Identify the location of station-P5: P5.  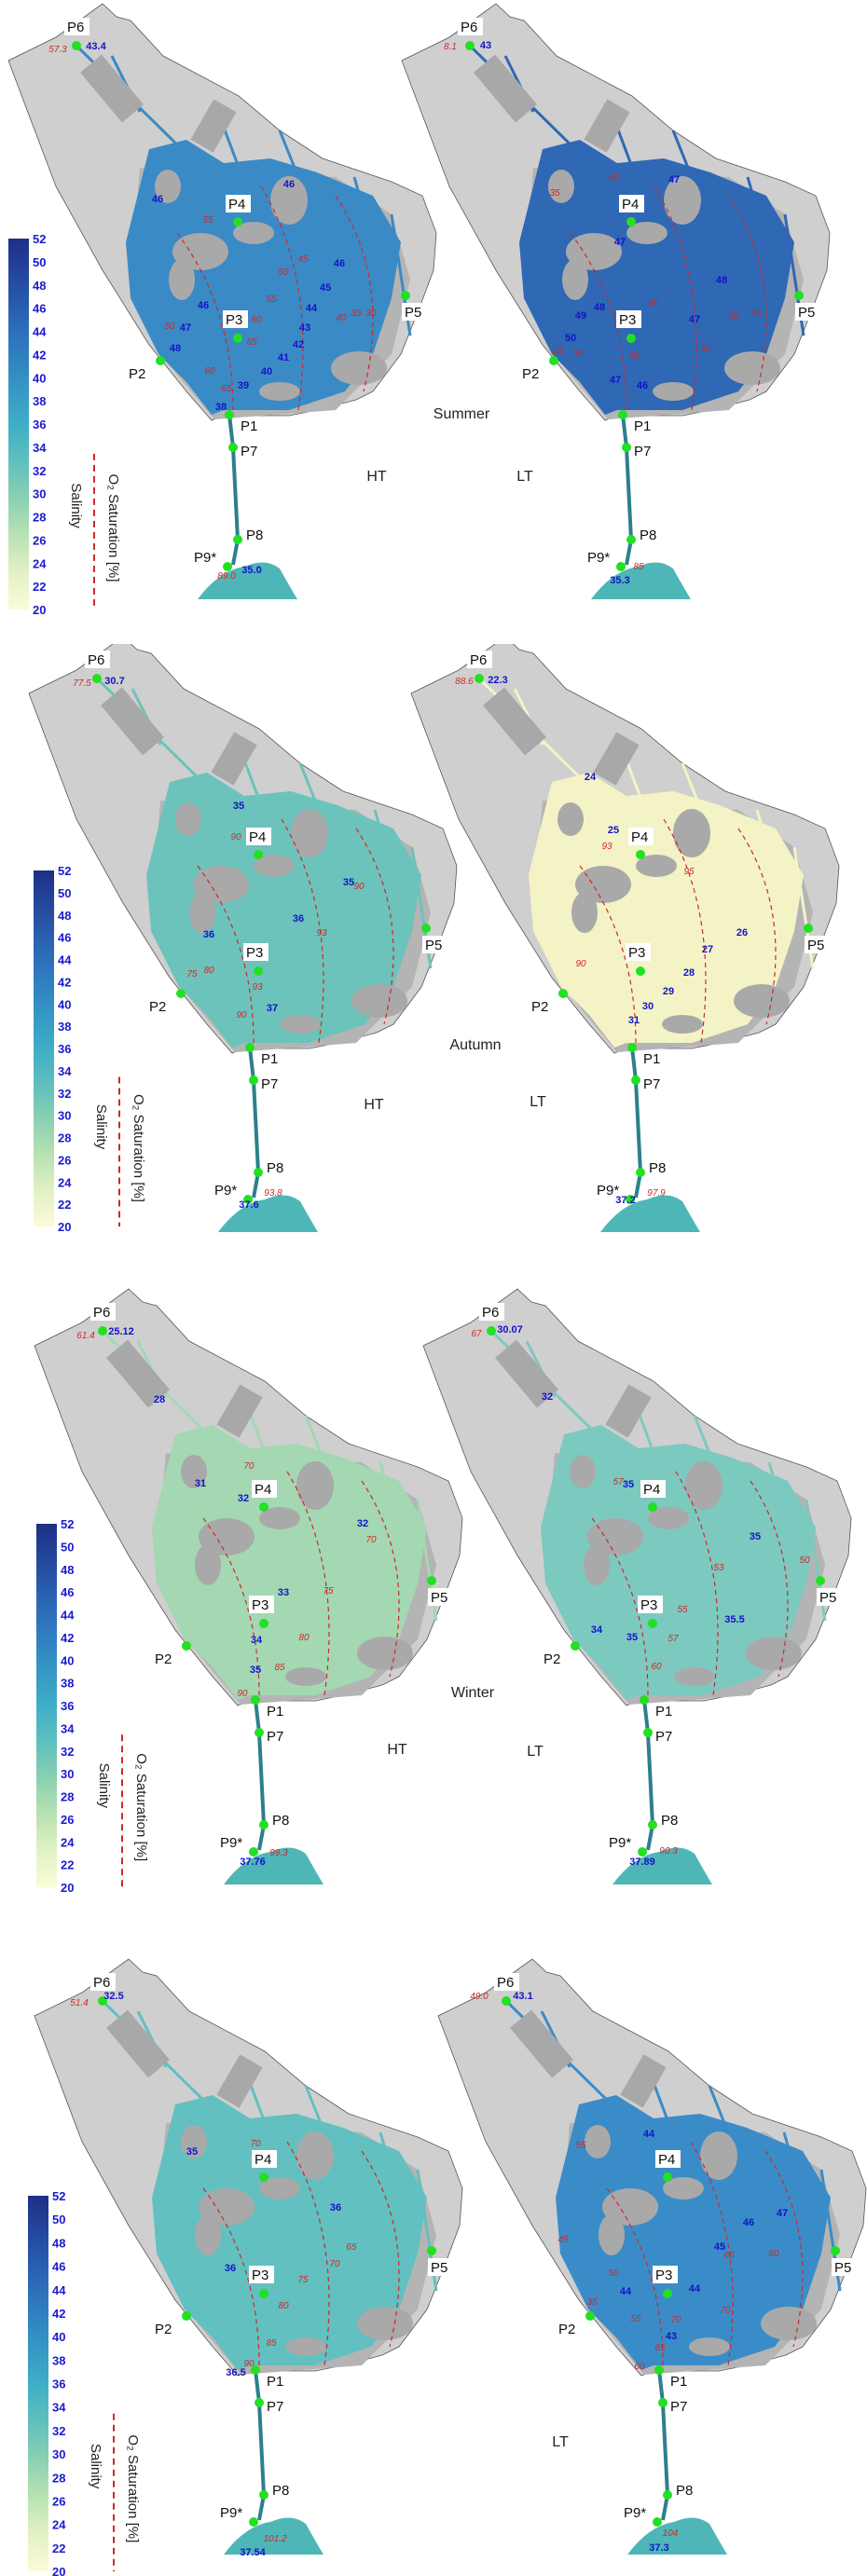
(807, 306).